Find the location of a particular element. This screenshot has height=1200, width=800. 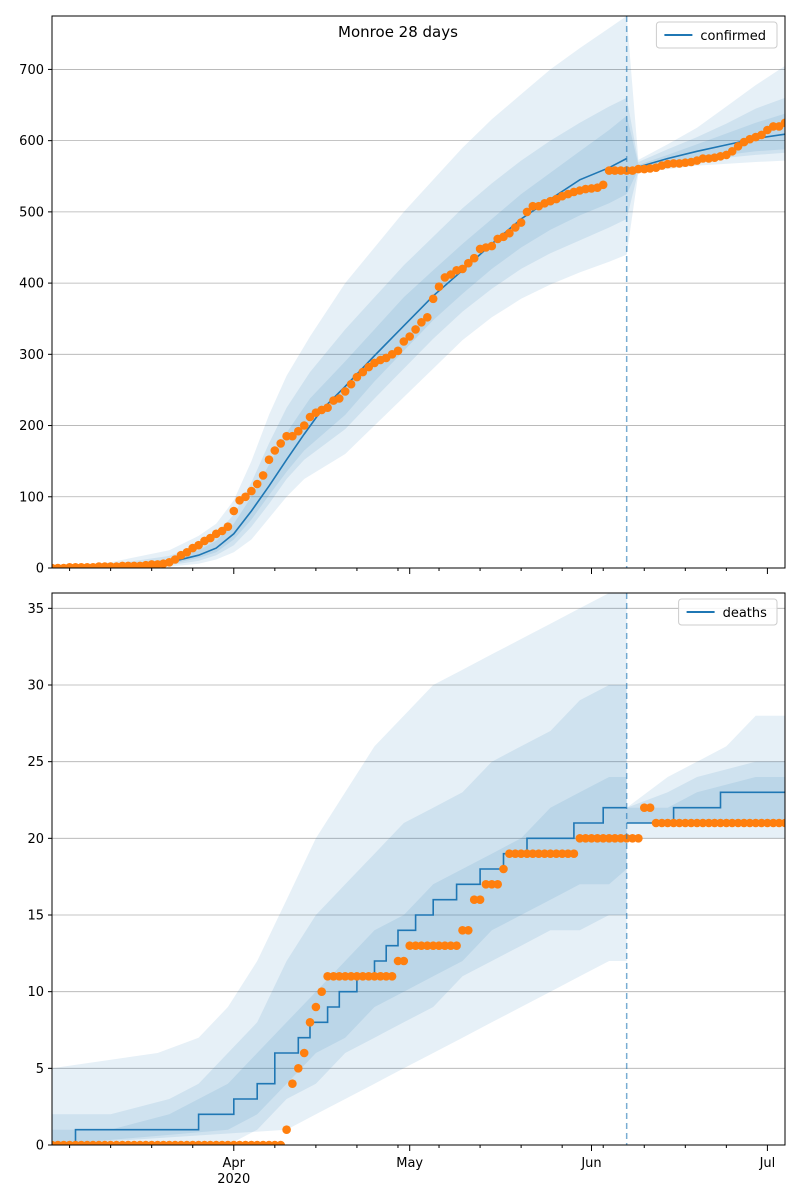

y-tick-label: 600 is located at coordinates (31, 141).